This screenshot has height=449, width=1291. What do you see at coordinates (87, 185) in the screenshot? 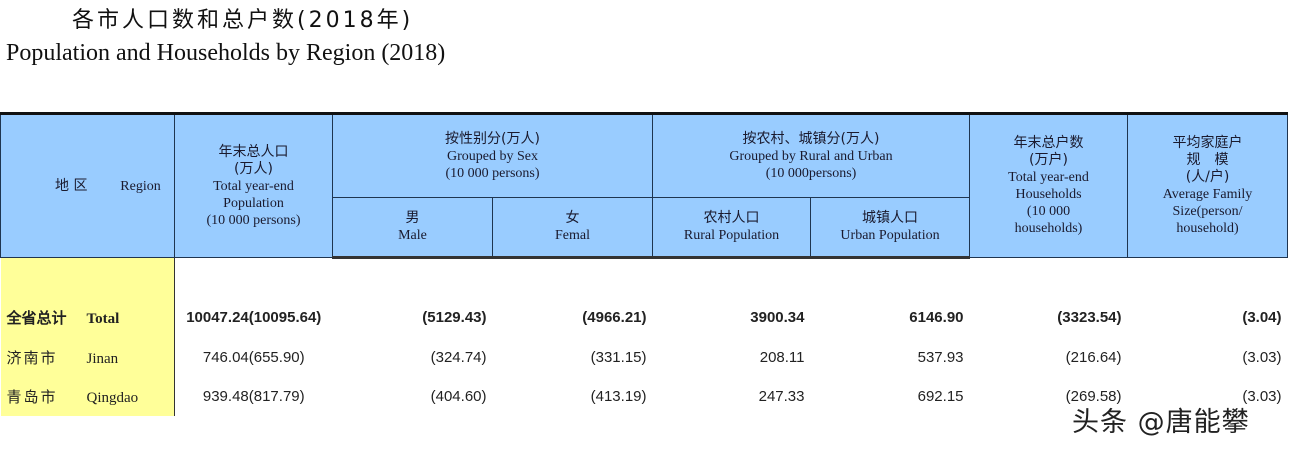
I see `header-region: 地 区 Region` at bounding box center [87, 185].